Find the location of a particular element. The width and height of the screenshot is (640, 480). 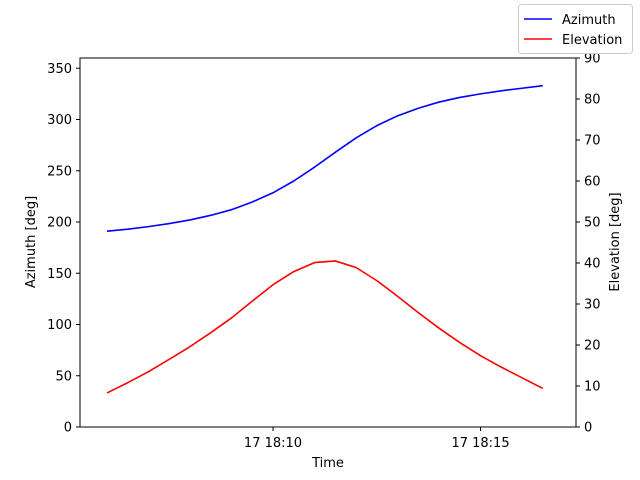

right-tick-label: 60 is located at coordinates (592, 182).